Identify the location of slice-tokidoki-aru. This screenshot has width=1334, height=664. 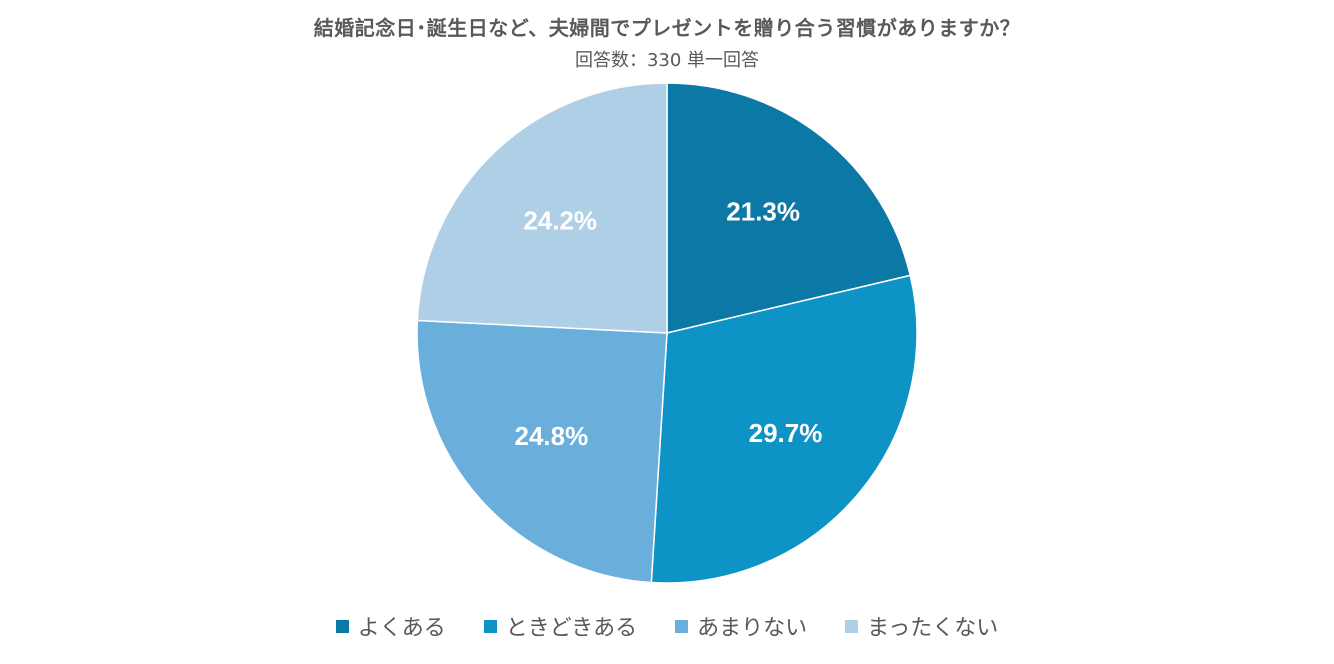
(784, 429).